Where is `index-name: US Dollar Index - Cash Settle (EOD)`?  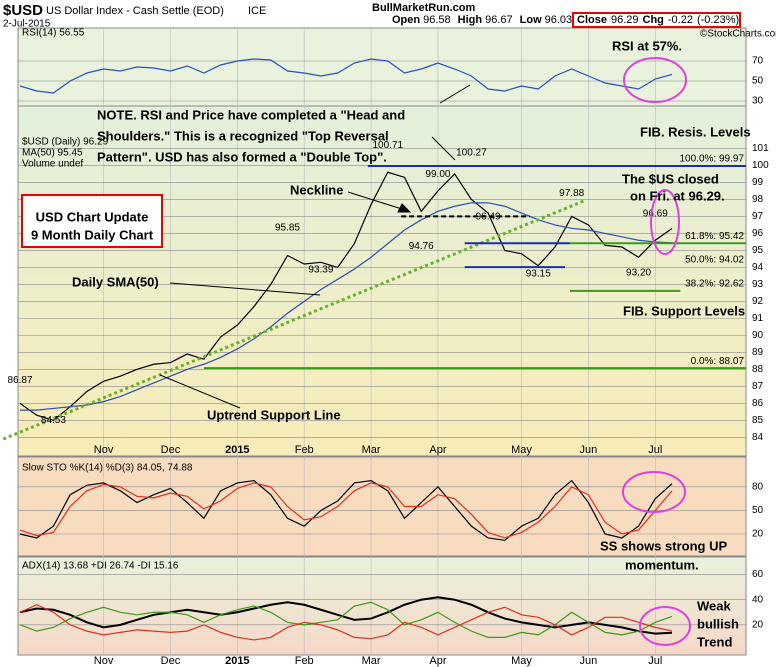 index-name: US Dollar Index - Cash Settle (EOD) is located at coordinates (135, 11).